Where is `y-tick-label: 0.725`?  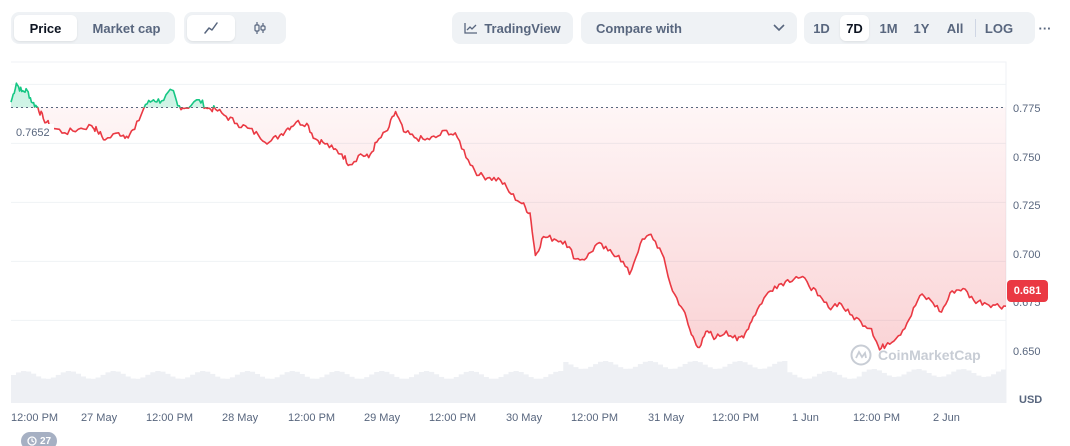 y-tick-label: 0.725 is located at coordinates (1027, 206).